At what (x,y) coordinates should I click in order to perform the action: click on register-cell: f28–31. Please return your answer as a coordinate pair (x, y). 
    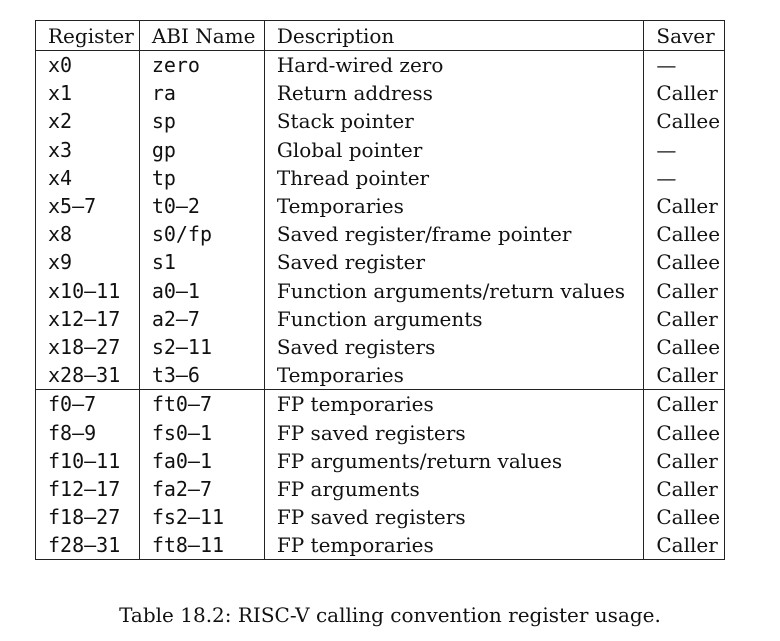
    Looking at the image, I should click on (87, 545).